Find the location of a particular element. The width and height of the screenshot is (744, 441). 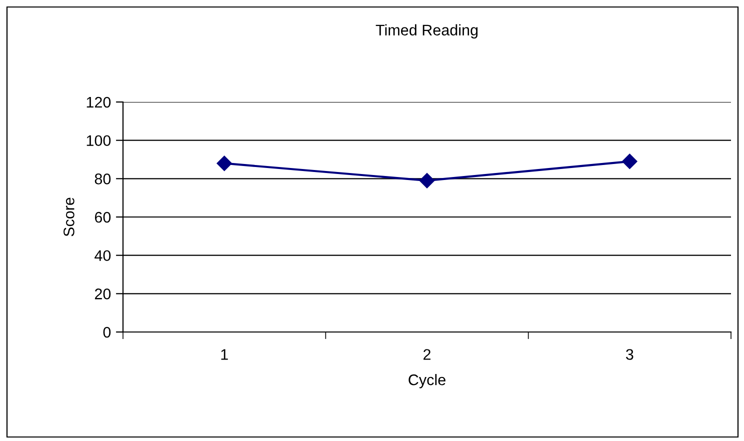

y-tick-label: 20 is located at coordinates (102, 294).